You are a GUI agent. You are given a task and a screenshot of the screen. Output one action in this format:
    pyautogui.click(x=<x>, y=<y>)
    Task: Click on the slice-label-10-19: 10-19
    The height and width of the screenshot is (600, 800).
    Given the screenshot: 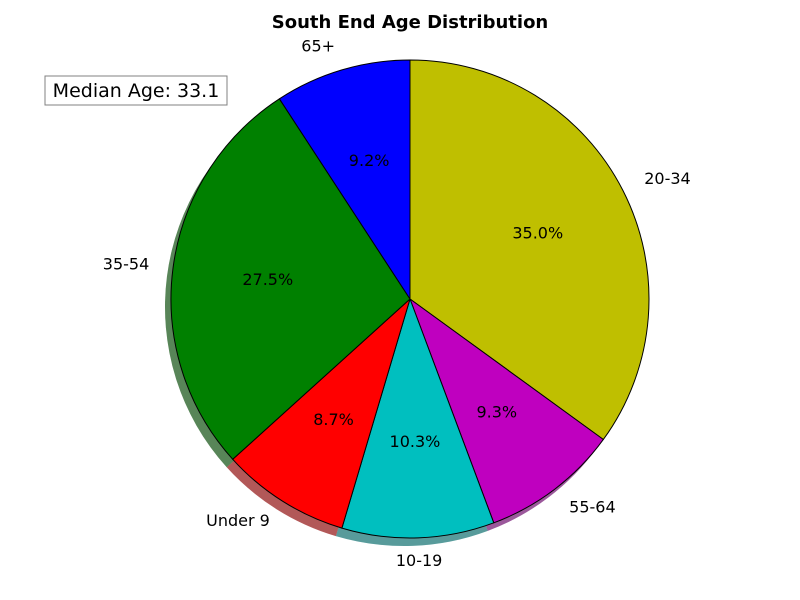 What is the action you would take?
    pyautogui.click(x=419, y=560)
    